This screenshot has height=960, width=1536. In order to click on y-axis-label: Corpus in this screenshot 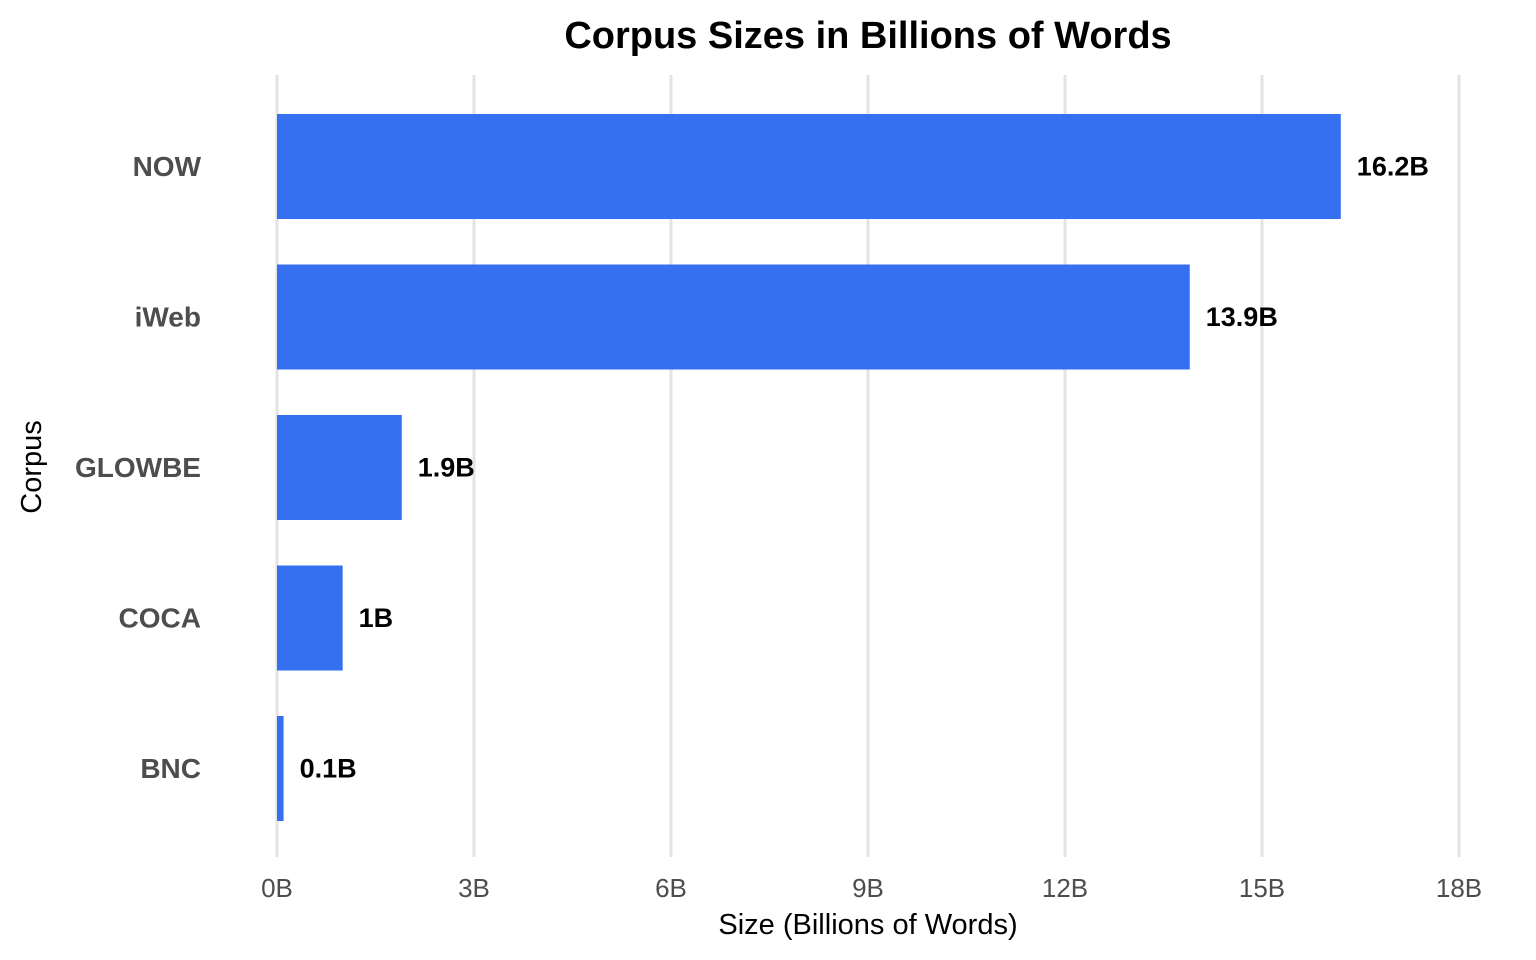, I will do `click(32, 467)`.